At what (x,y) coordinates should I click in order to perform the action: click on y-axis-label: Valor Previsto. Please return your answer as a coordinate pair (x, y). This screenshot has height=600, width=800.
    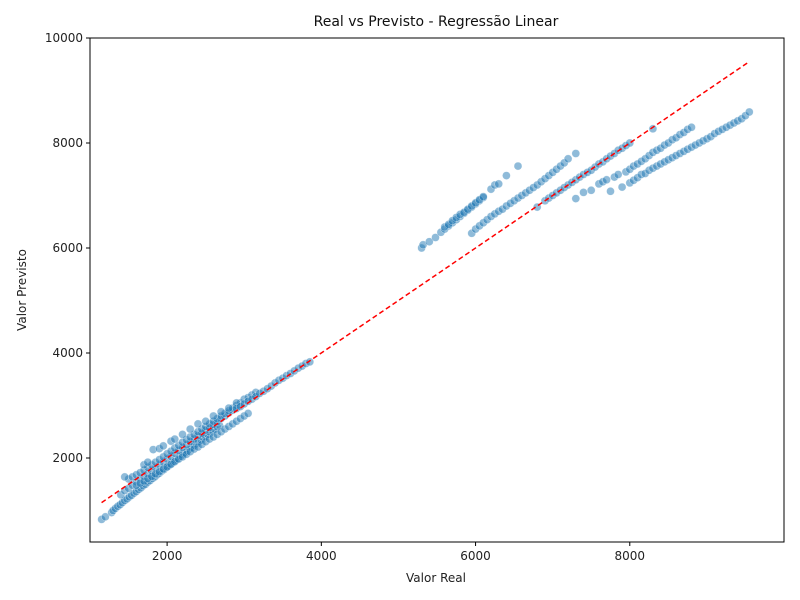
    Looking at the image, I should click on (22, 290).